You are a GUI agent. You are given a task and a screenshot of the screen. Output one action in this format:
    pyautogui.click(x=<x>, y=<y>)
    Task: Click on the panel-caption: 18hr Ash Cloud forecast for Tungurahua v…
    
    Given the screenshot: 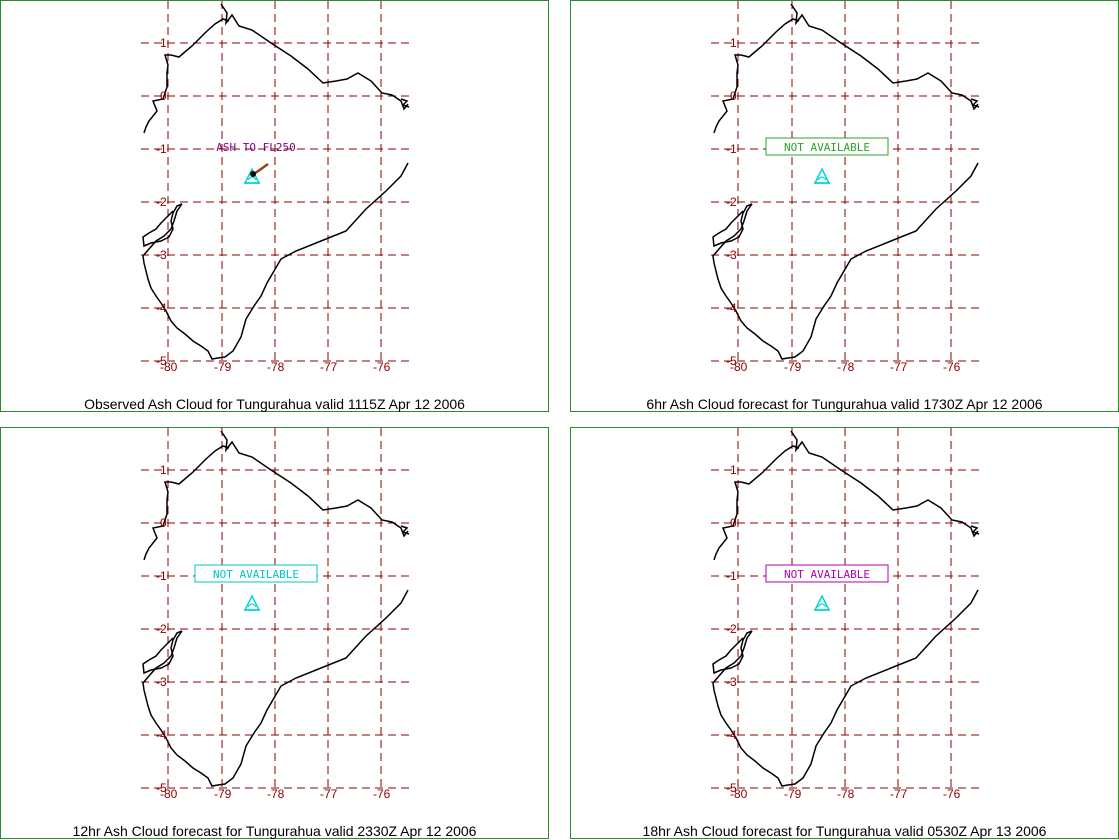 What is the action you would take?
    pyautogui.click(x=844, y=831)
    